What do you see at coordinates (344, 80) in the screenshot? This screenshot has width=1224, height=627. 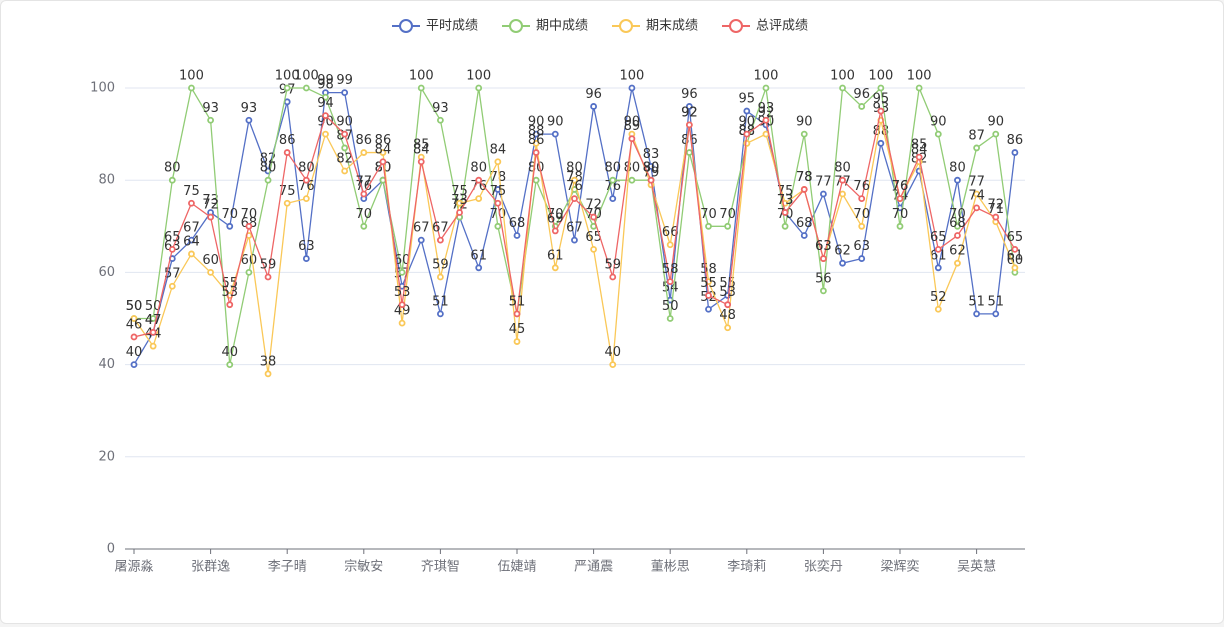 I see `data-label: 99` at bounding box center [344, 80].